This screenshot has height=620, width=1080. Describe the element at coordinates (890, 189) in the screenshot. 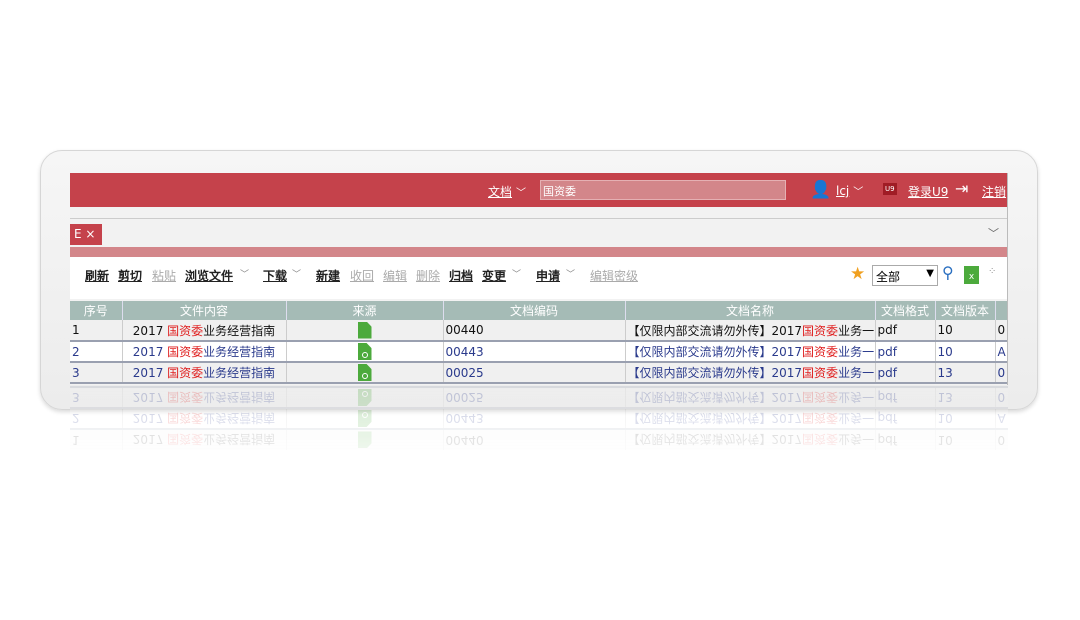

I see `u9-icon: U9` at that location.